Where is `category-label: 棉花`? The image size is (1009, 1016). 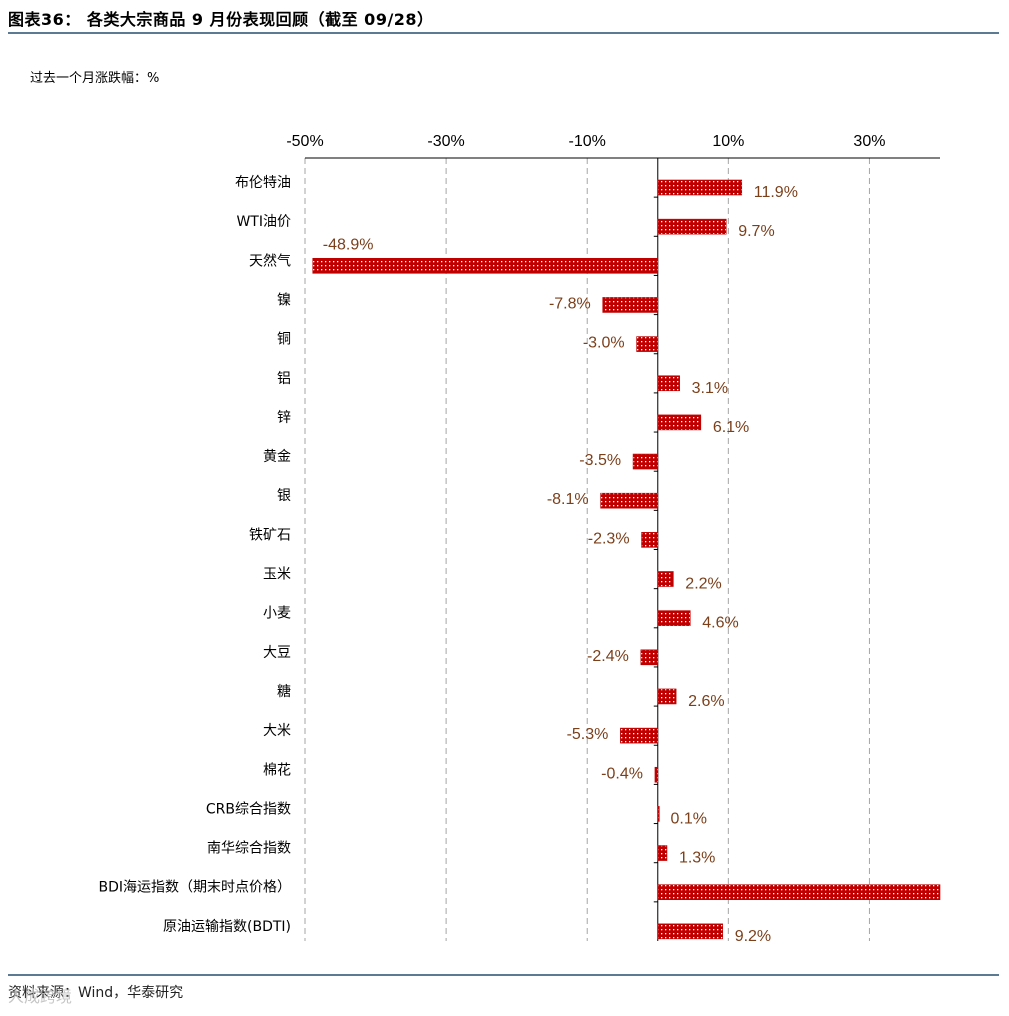 category-label: 棉花 is located at coordinates (277, 769).